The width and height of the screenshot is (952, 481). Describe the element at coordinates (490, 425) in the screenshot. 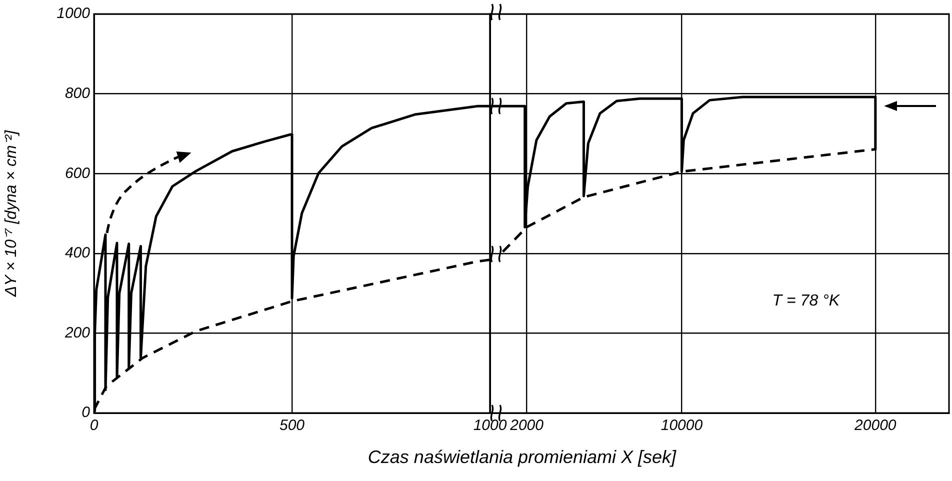

I see `x-tick-label: 1000` at that location.